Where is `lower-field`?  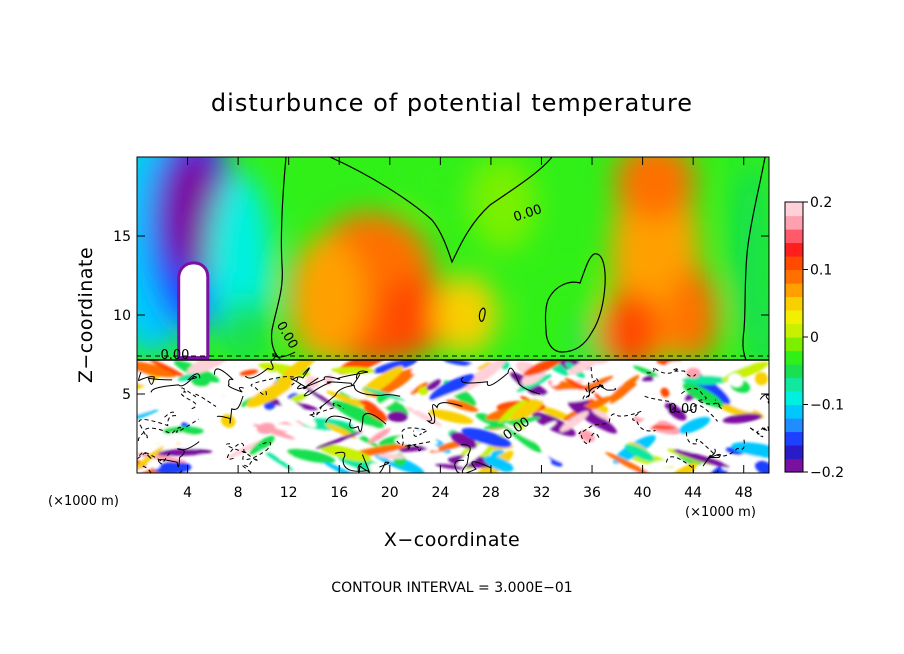 lower-field is located at coordinates (453, 416).